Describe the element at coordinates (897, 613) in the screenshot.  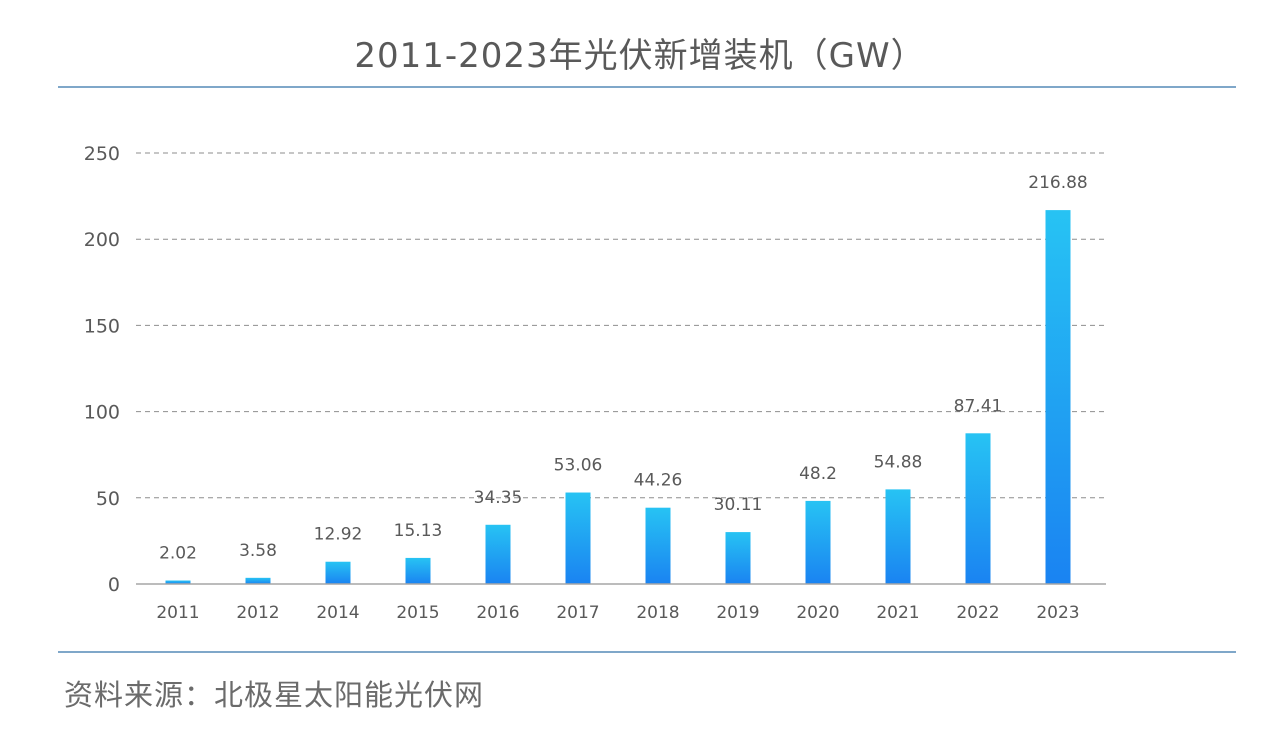
I see `x-tick-label: 2021` at that location.